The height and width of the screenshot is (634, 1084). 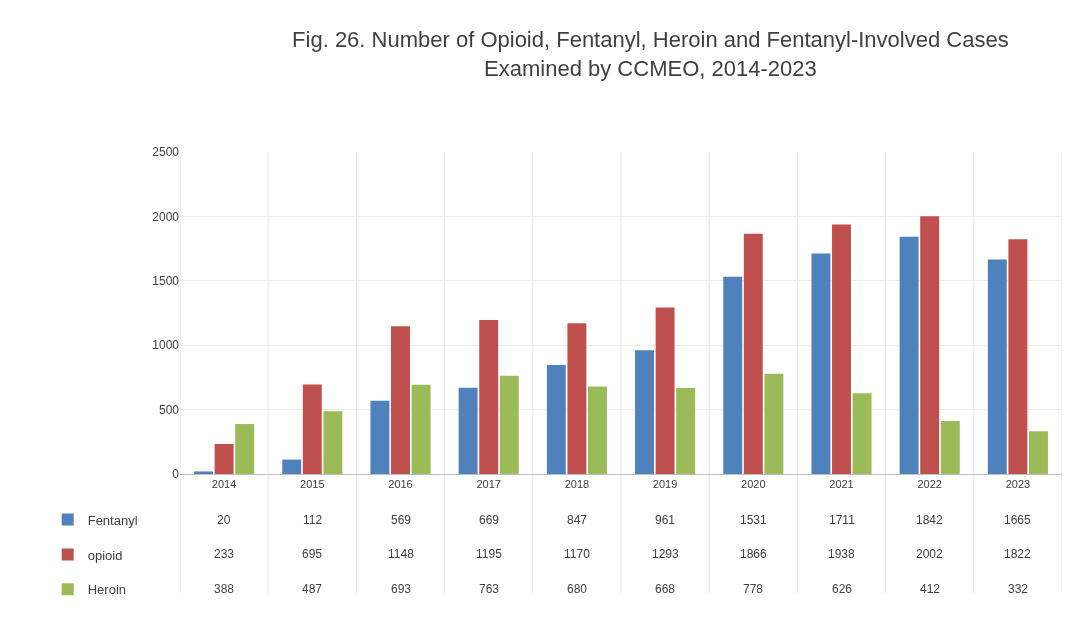 What do you see at coordinates (754, 520) in the screenshot?
I see `data-label: 1531` at bounding box center [754, 520].